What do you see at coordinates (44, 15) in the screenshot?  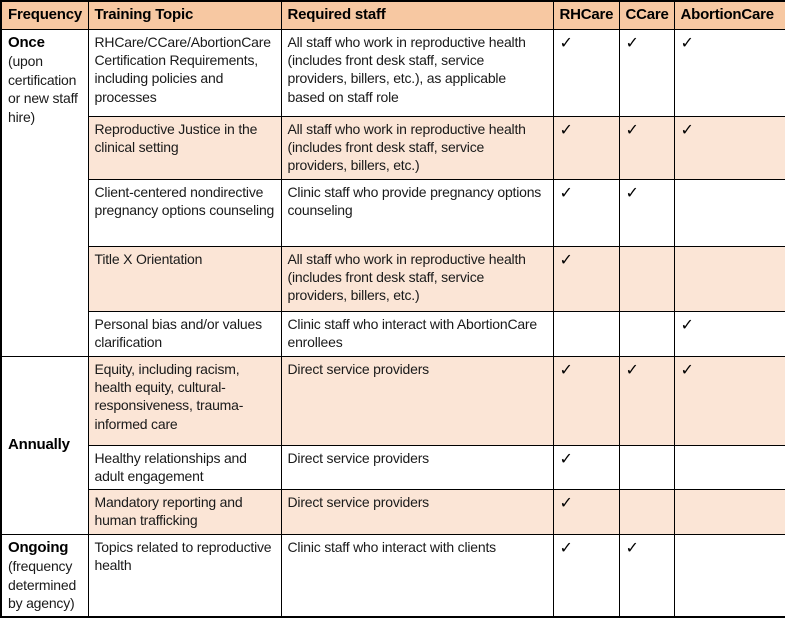 I see `column-header-frequency: Frequency` at bounding box center [44, 15].